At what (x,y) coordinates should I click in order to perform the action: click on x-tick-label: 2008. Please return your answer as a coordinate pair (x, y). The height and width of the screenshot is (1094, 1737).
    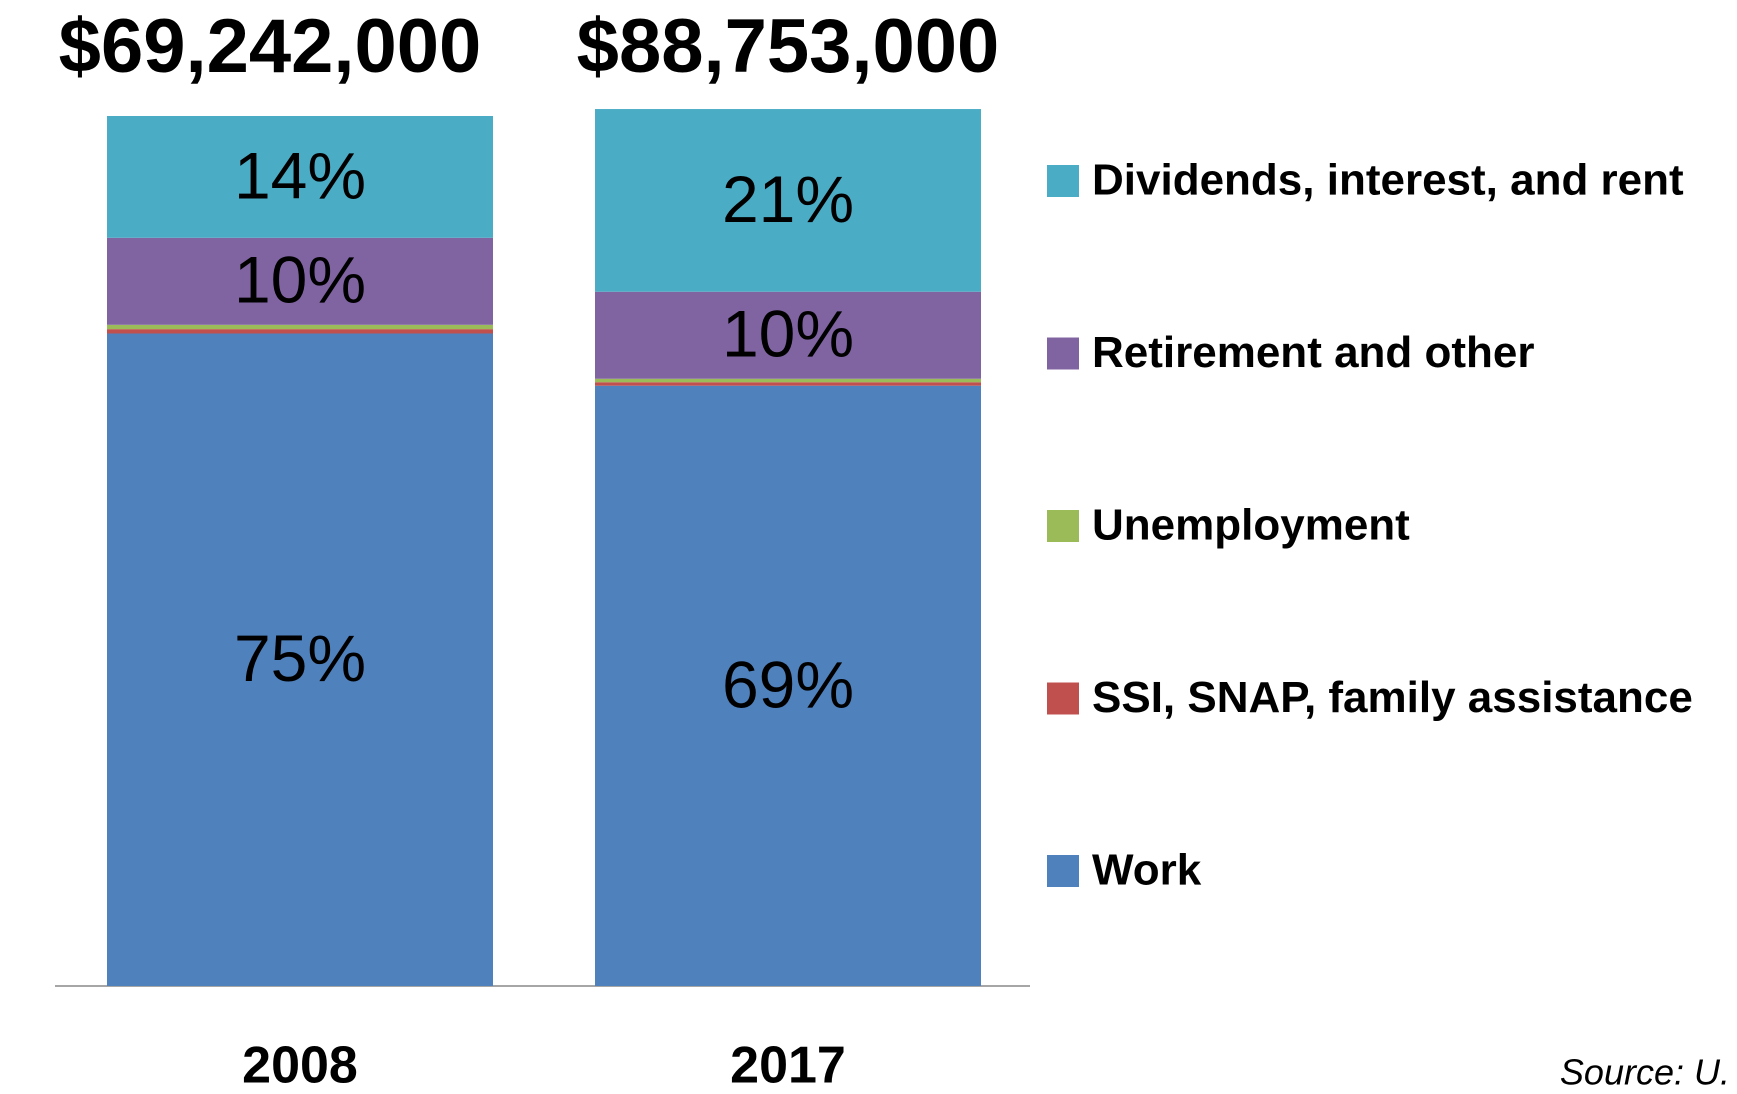
    Looking at the image, I should click on (300, 1065).